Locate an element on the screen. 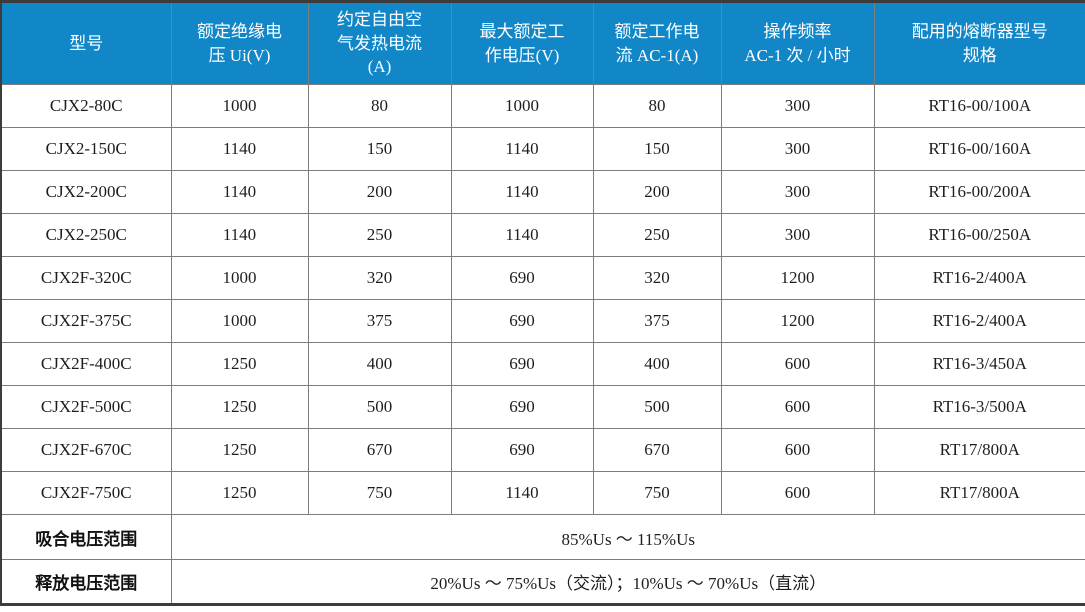  table-row: CJX2F-750C 1250 750 1140 750 600 RT17/800A is located at coordinates (542, 493).